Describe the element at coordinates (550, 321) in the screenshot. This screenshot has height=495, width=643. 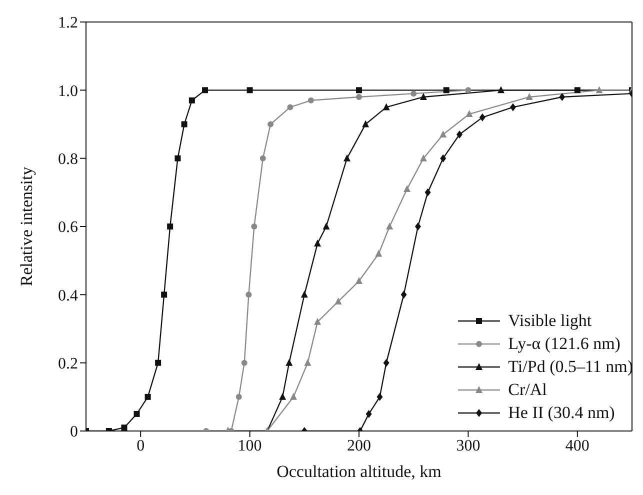
I see `legend-label: Visible light` at that location.